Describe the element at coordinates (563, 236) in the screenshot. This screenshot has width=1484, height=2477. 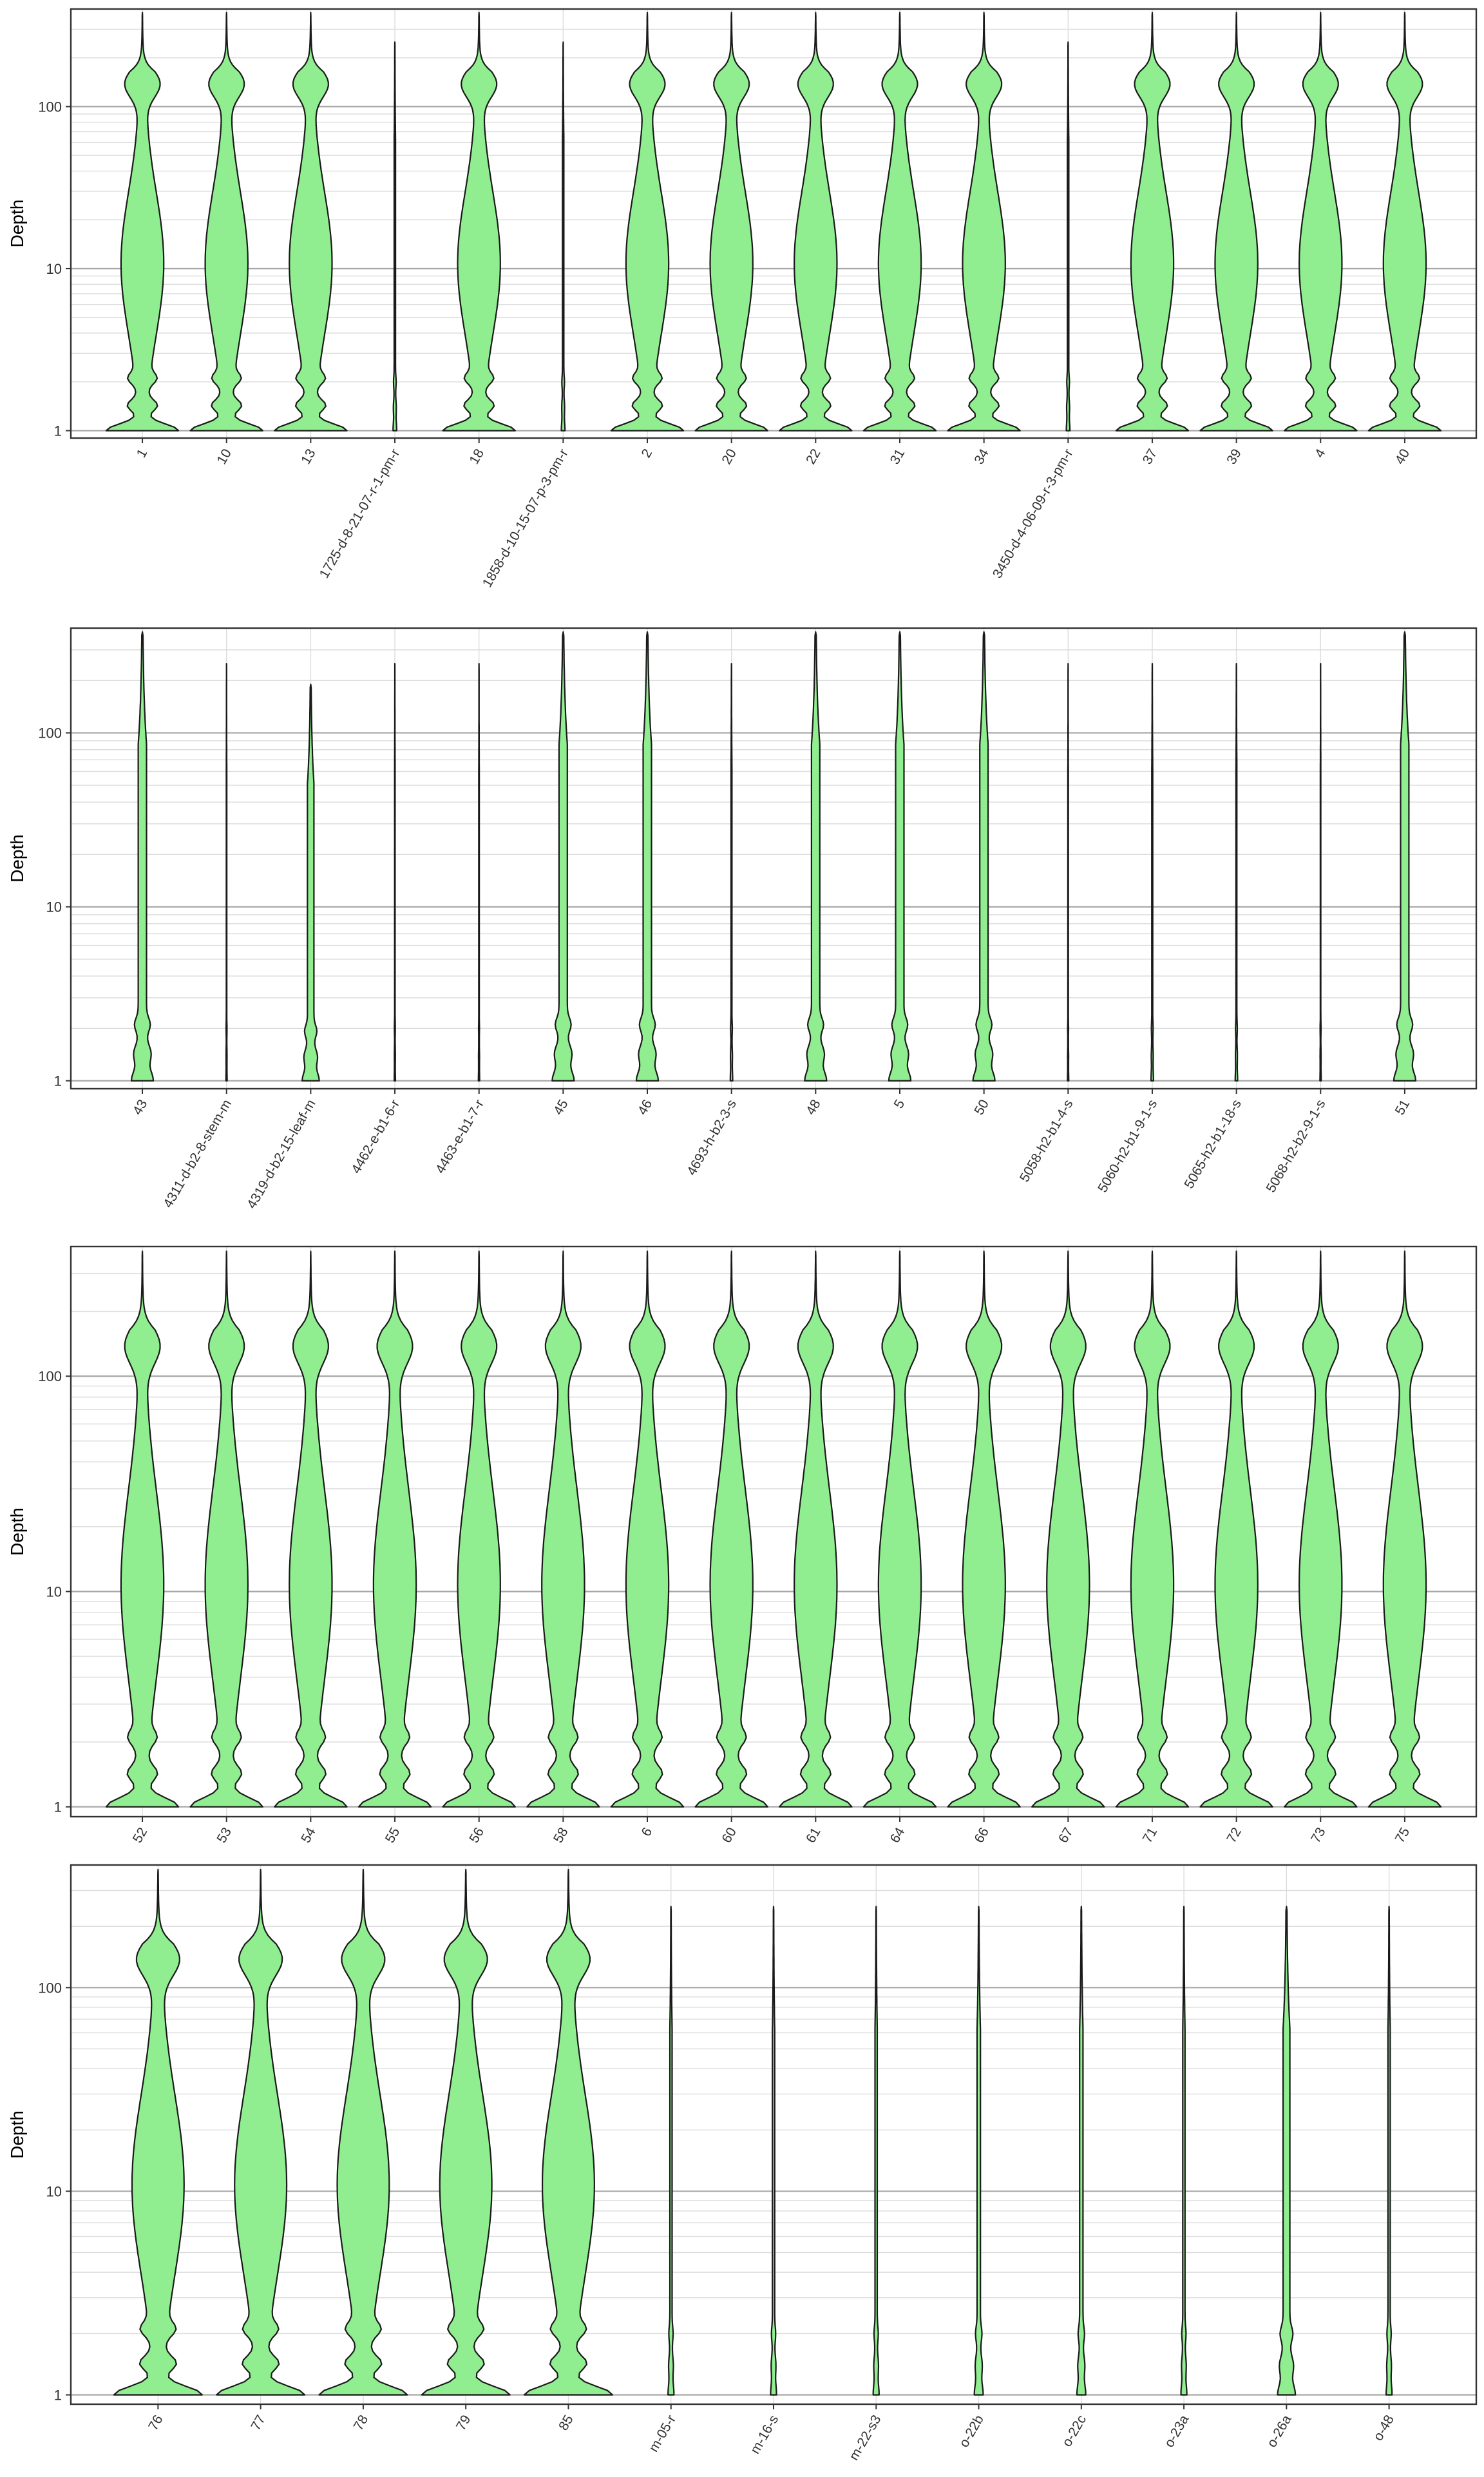
I see `violin-1858-d-10-15-07-p-3-pm-r` at that location.